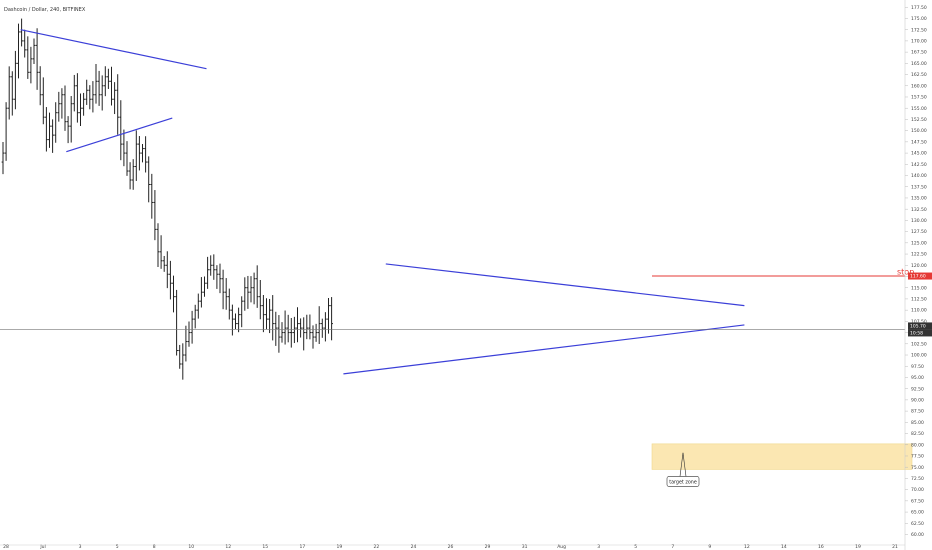 The image size is (932, 550). Describe the element at coordinates (916, 333) in the screenshot. I see `current-time-tag-label: 10:58` at that location.